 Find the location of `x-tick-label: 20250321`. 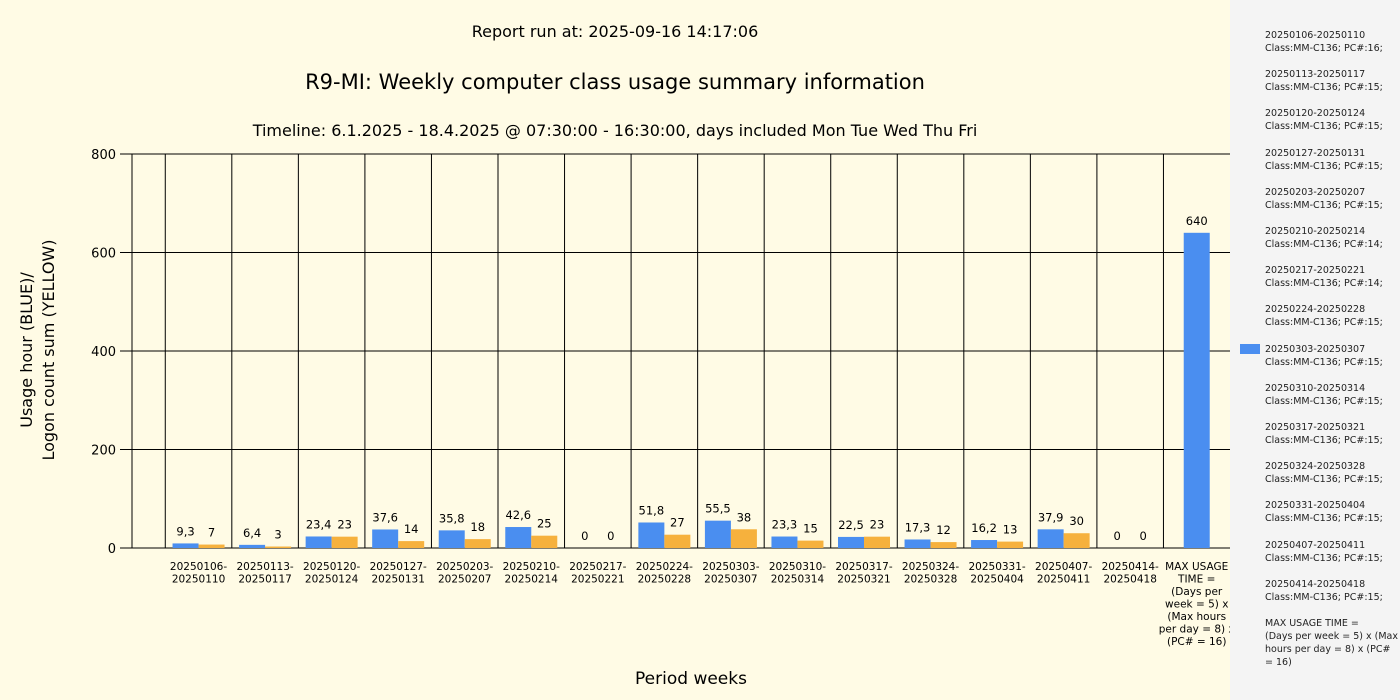

x-tick-label: 20250321 is located at coordinates (863, 580).